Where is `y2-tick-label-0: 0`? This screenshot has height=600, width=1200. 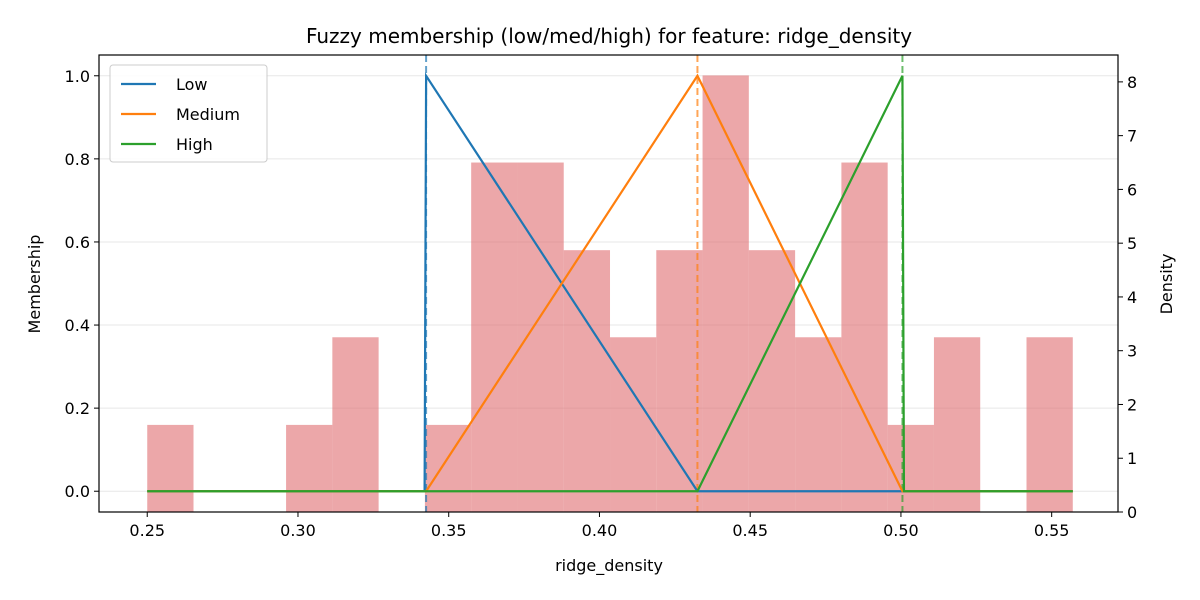 y2-tick-label-0: 0 is located at coordinates (1132, 512).